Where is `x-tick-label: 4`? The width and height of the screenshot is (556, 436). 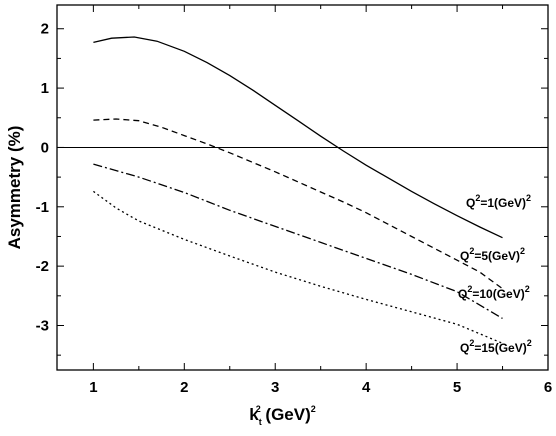
x-tick-label: 4 is located at coordinates (366, 387).